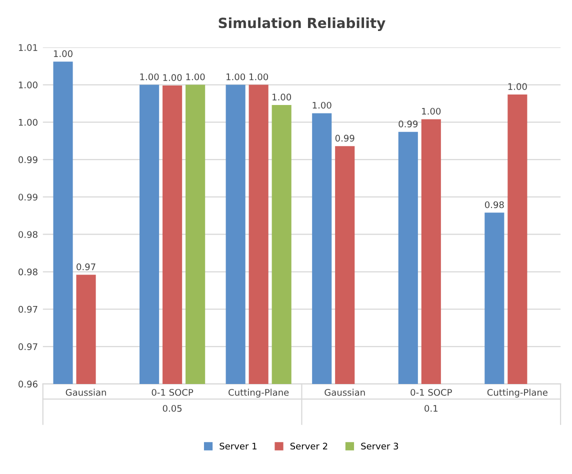  What do you see at coordinates (309, 446) in the screenshot?
I see `legend-label: Server 2` at bounding box center [309, 446].